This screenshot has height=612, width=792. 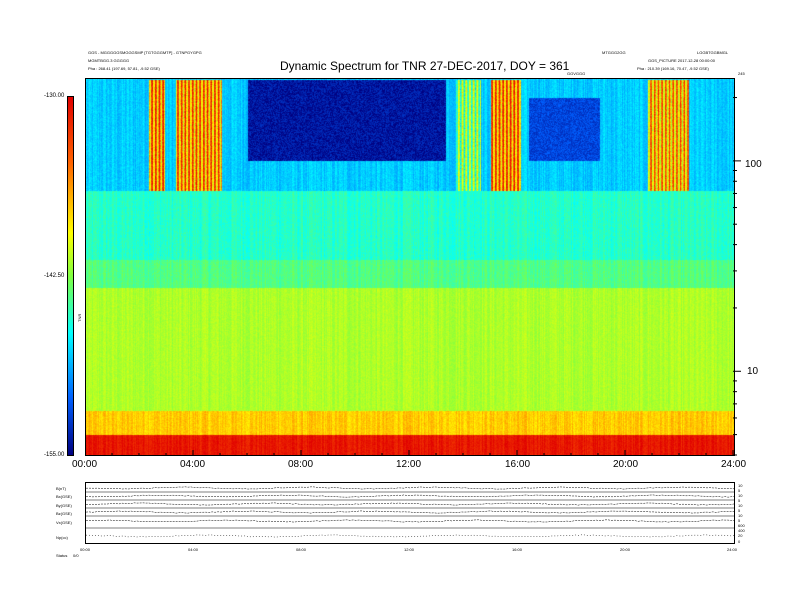 What do you see at coordinates (625, 549) in the screenshot?
I see `panel-x-tick-5: 20:00` at bounding box center [625, 549].